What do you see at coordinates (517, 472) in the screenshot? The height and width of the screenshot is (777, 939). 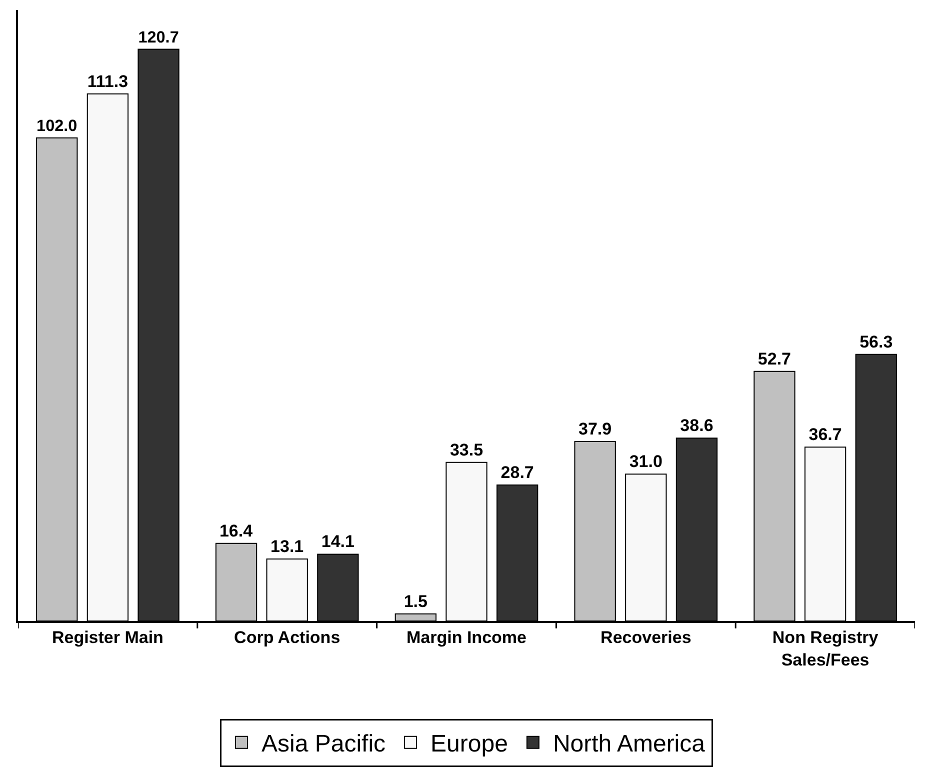 I see `data-label: 28.7` at bounding box center [517, 472].